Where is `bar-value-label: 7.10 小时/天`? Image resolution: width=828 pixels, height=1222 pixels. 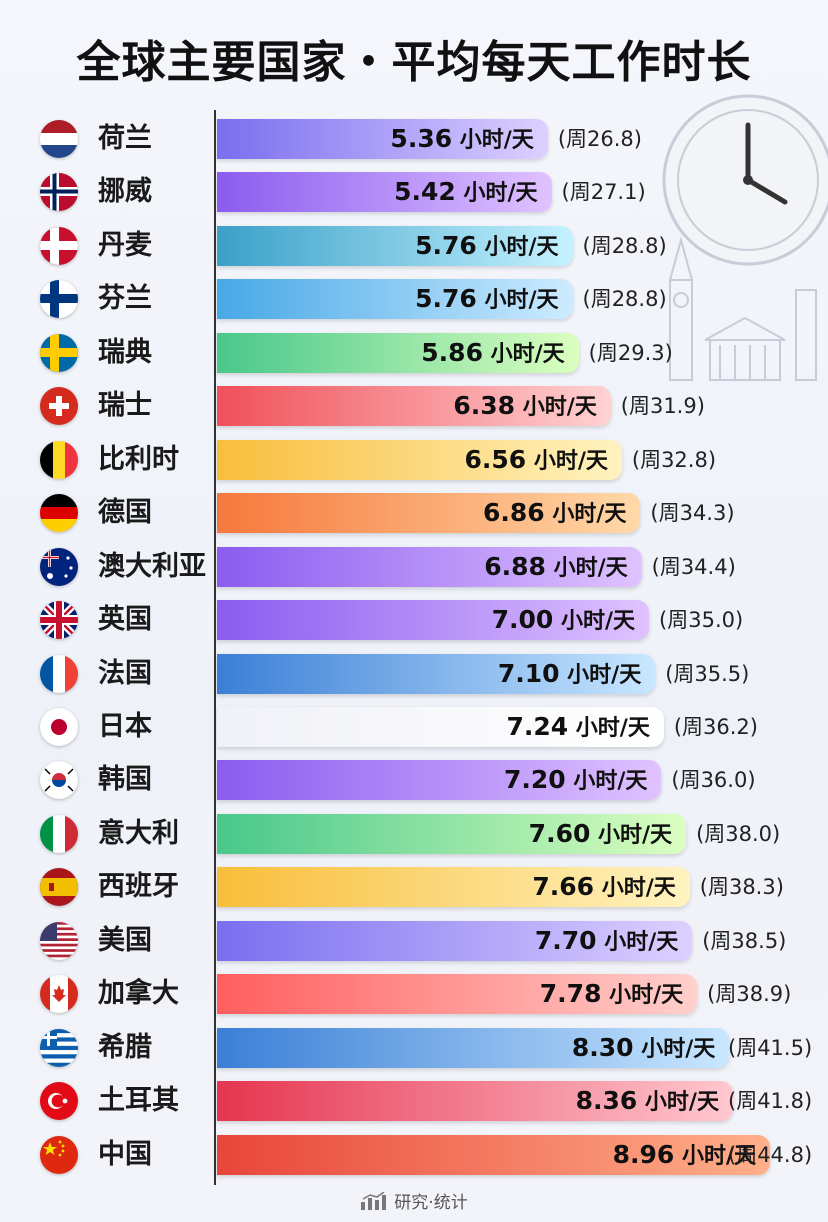 bar-value-label: 7.10 小时/天 is located at coordinates (569, 674).